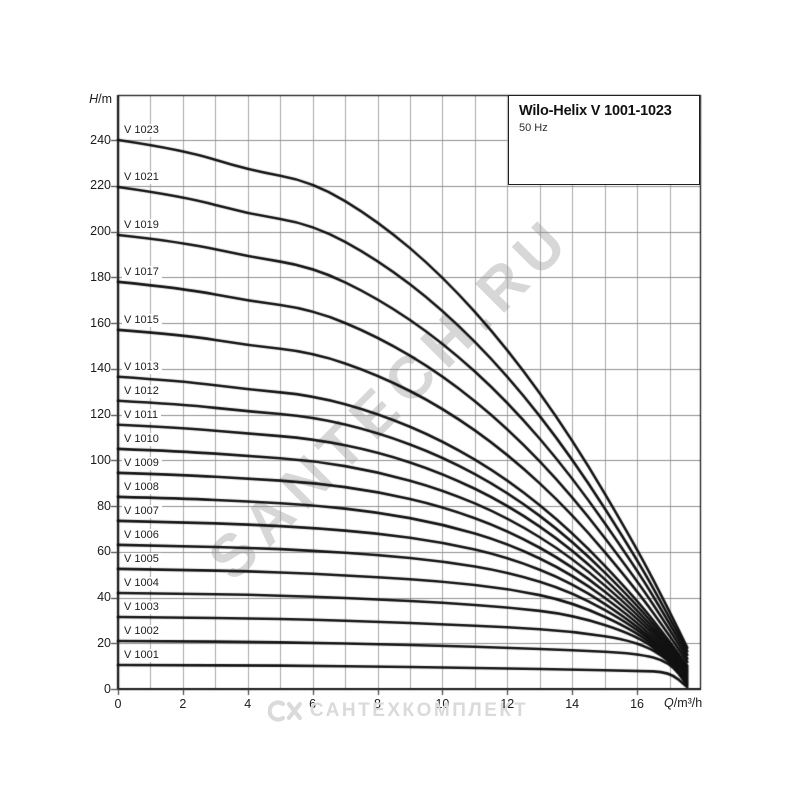 Image resolution: width=800 pixels, height=800 pixels. I want to click on chart-title: Wilo-Helix V 1001-1023, so click(595, 111).